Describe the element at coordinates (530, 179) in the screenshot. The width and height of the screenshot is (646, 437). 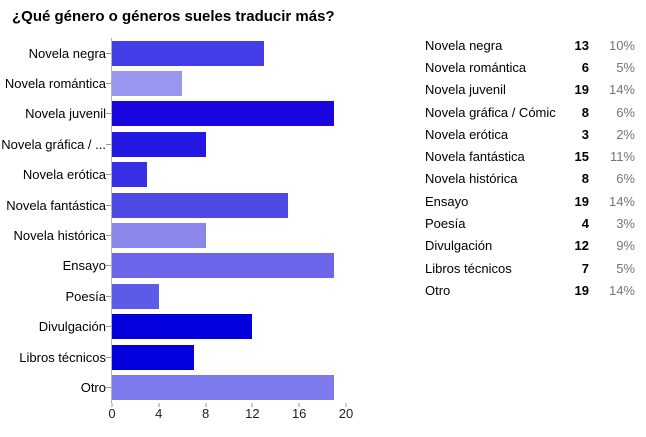
I see `legend-row: Novela histórica 8 6%` at that location.